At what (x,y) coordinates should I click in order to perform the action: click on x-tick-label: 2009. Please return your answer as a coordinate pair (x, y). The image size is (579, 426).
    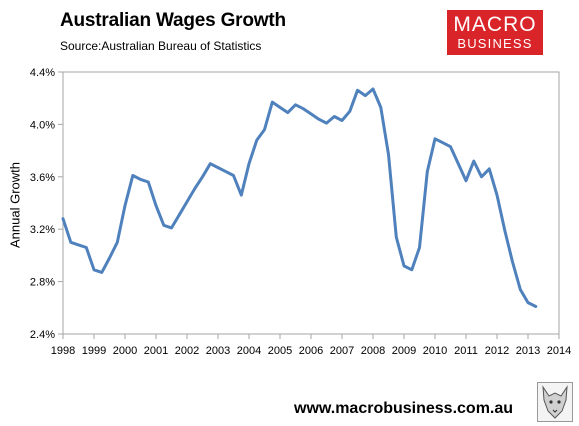
    Looking at the image, I should click on (404, 351).